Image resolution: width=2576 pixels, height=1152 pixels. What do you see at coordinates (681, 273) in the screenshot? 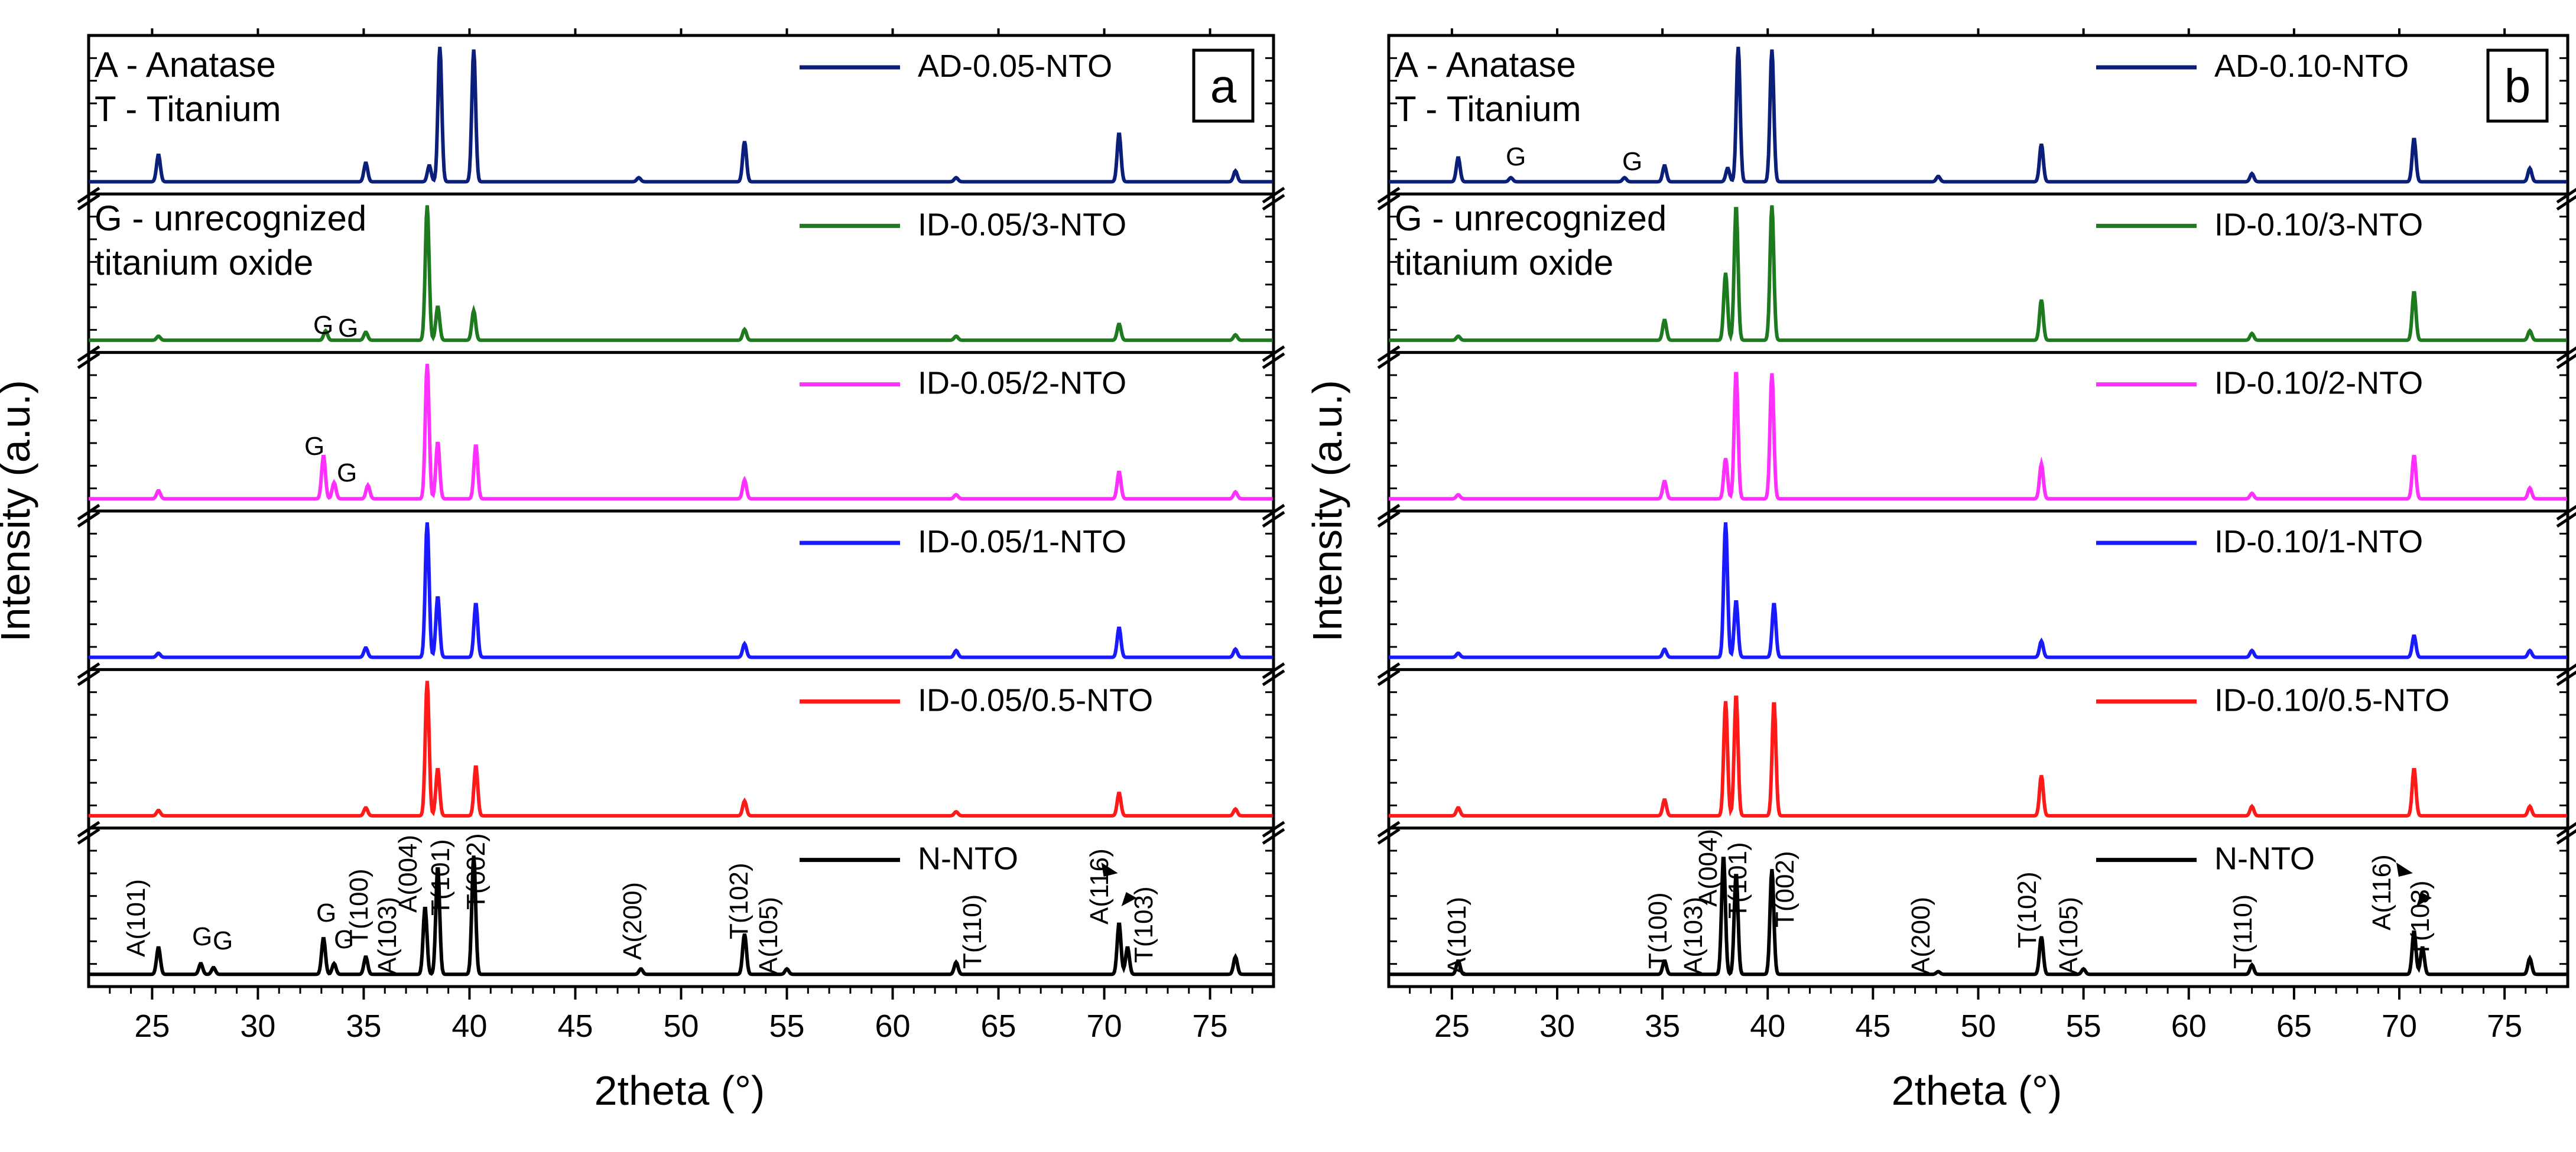
I see `series-line-ID-0.05/3-NTO` at bounding box center [681, 273].